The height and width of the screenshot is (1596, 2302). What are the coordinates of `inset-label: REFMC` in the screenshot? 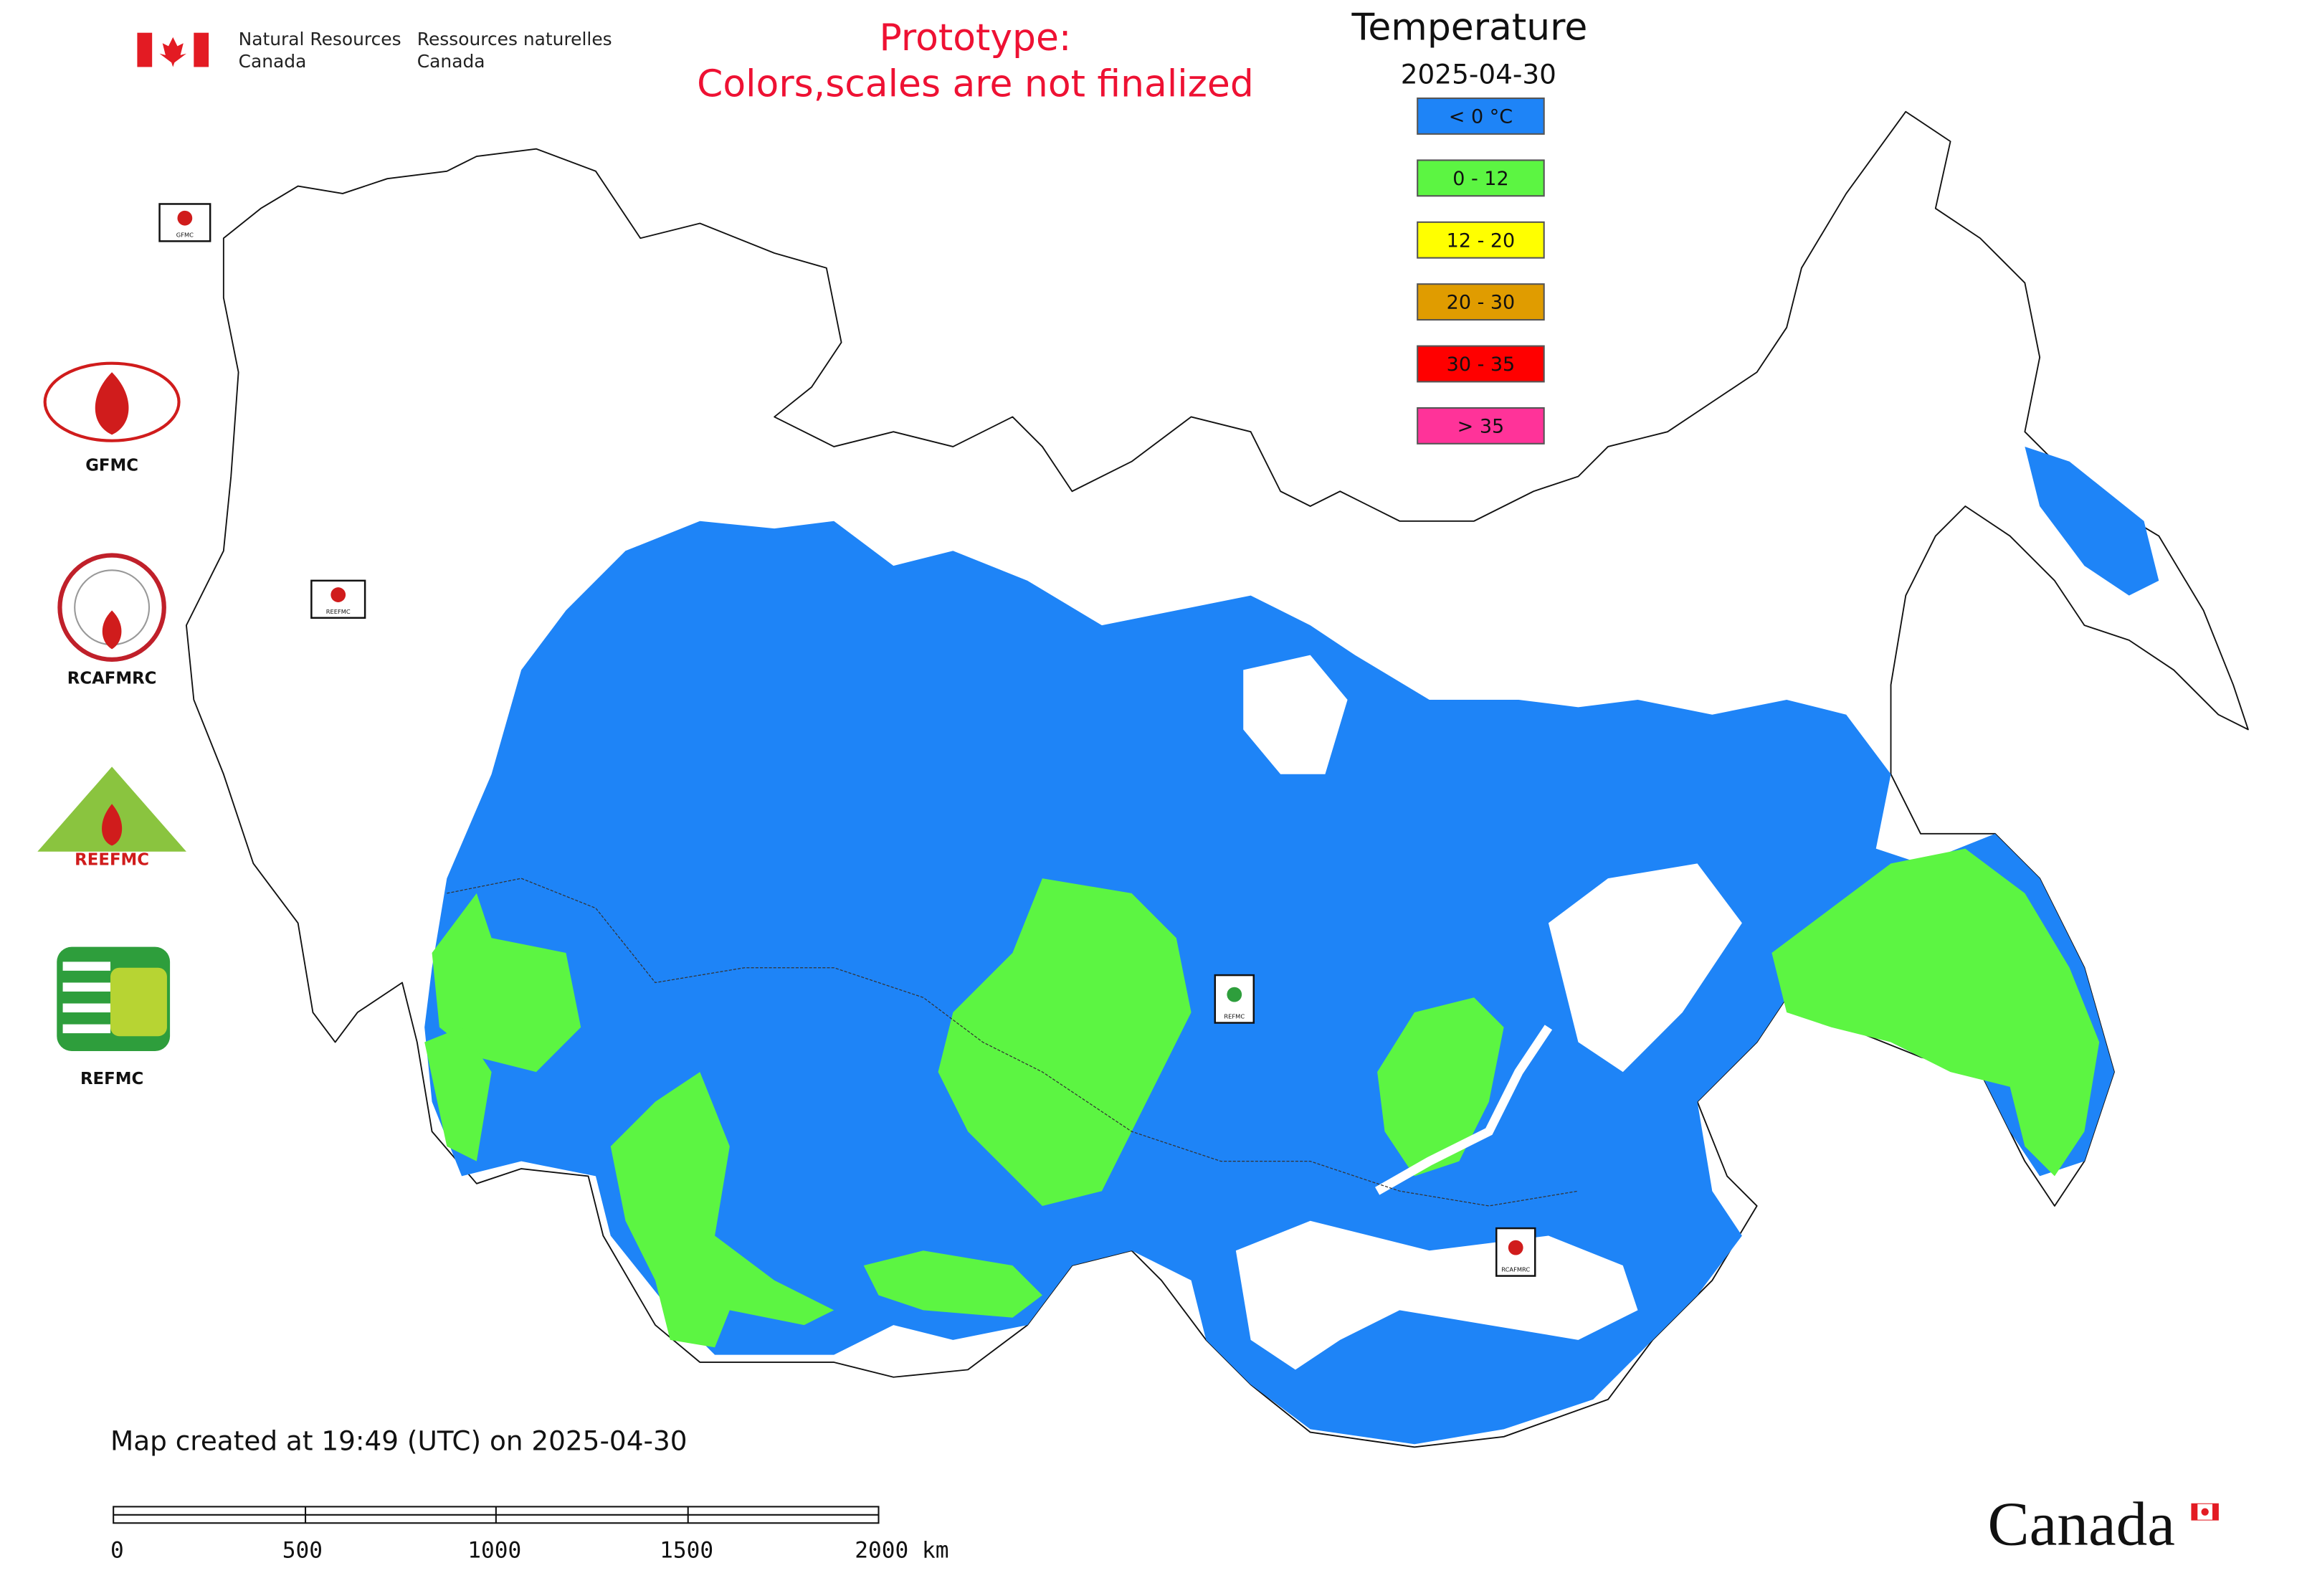 It's located at (1234, 1016).